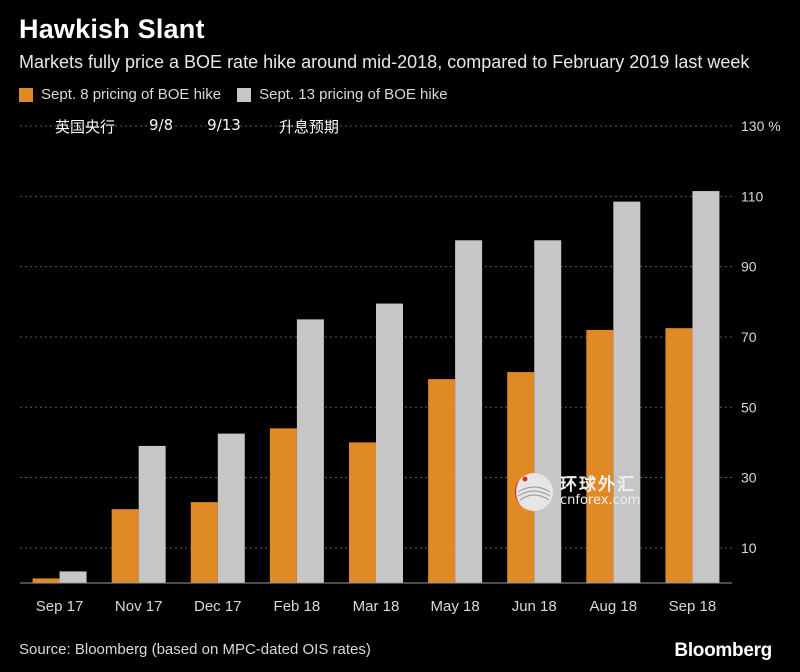  What do you see at coordinates (60, 606) in the screenshot?
I see `x-tick-label: Sep 17` at bounding box center [60, 606].